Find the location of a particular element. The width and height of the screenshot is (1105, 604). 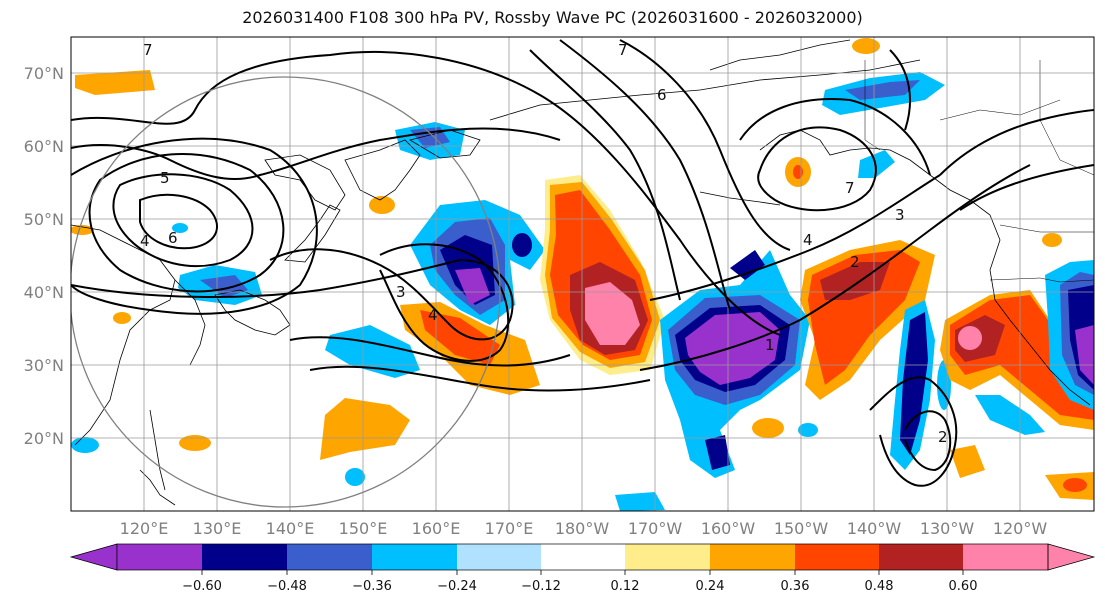

colorbar-extend-max is located at coordinates (1071, 557).